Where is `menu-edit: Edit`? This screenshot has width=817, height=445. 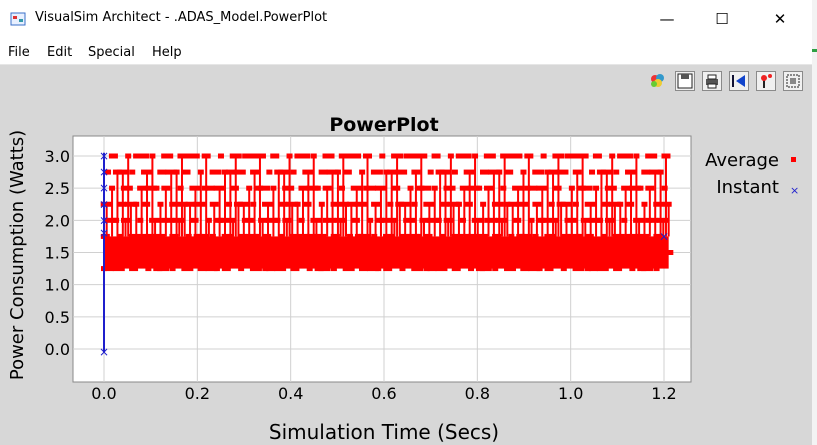
menu-edit: Edit is located at coordinates (60, 52).